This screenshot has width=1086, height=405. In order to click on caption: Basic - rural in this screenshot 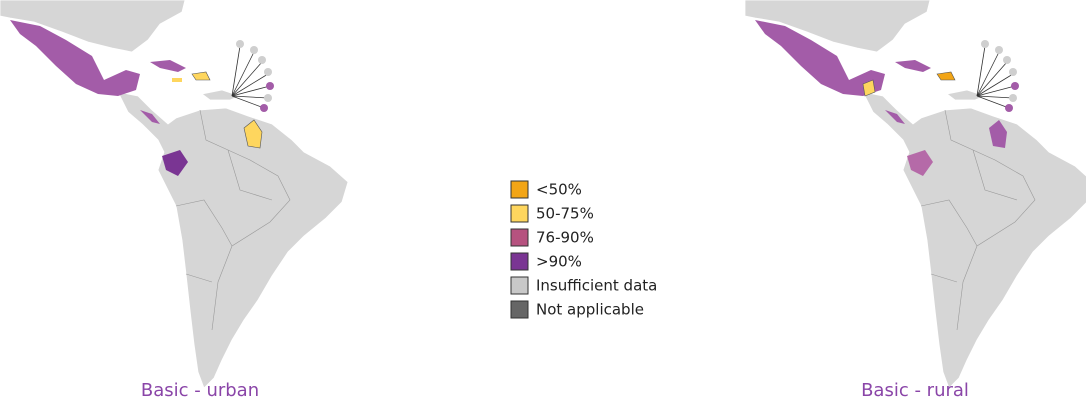, I will do `click(915, 390)`.